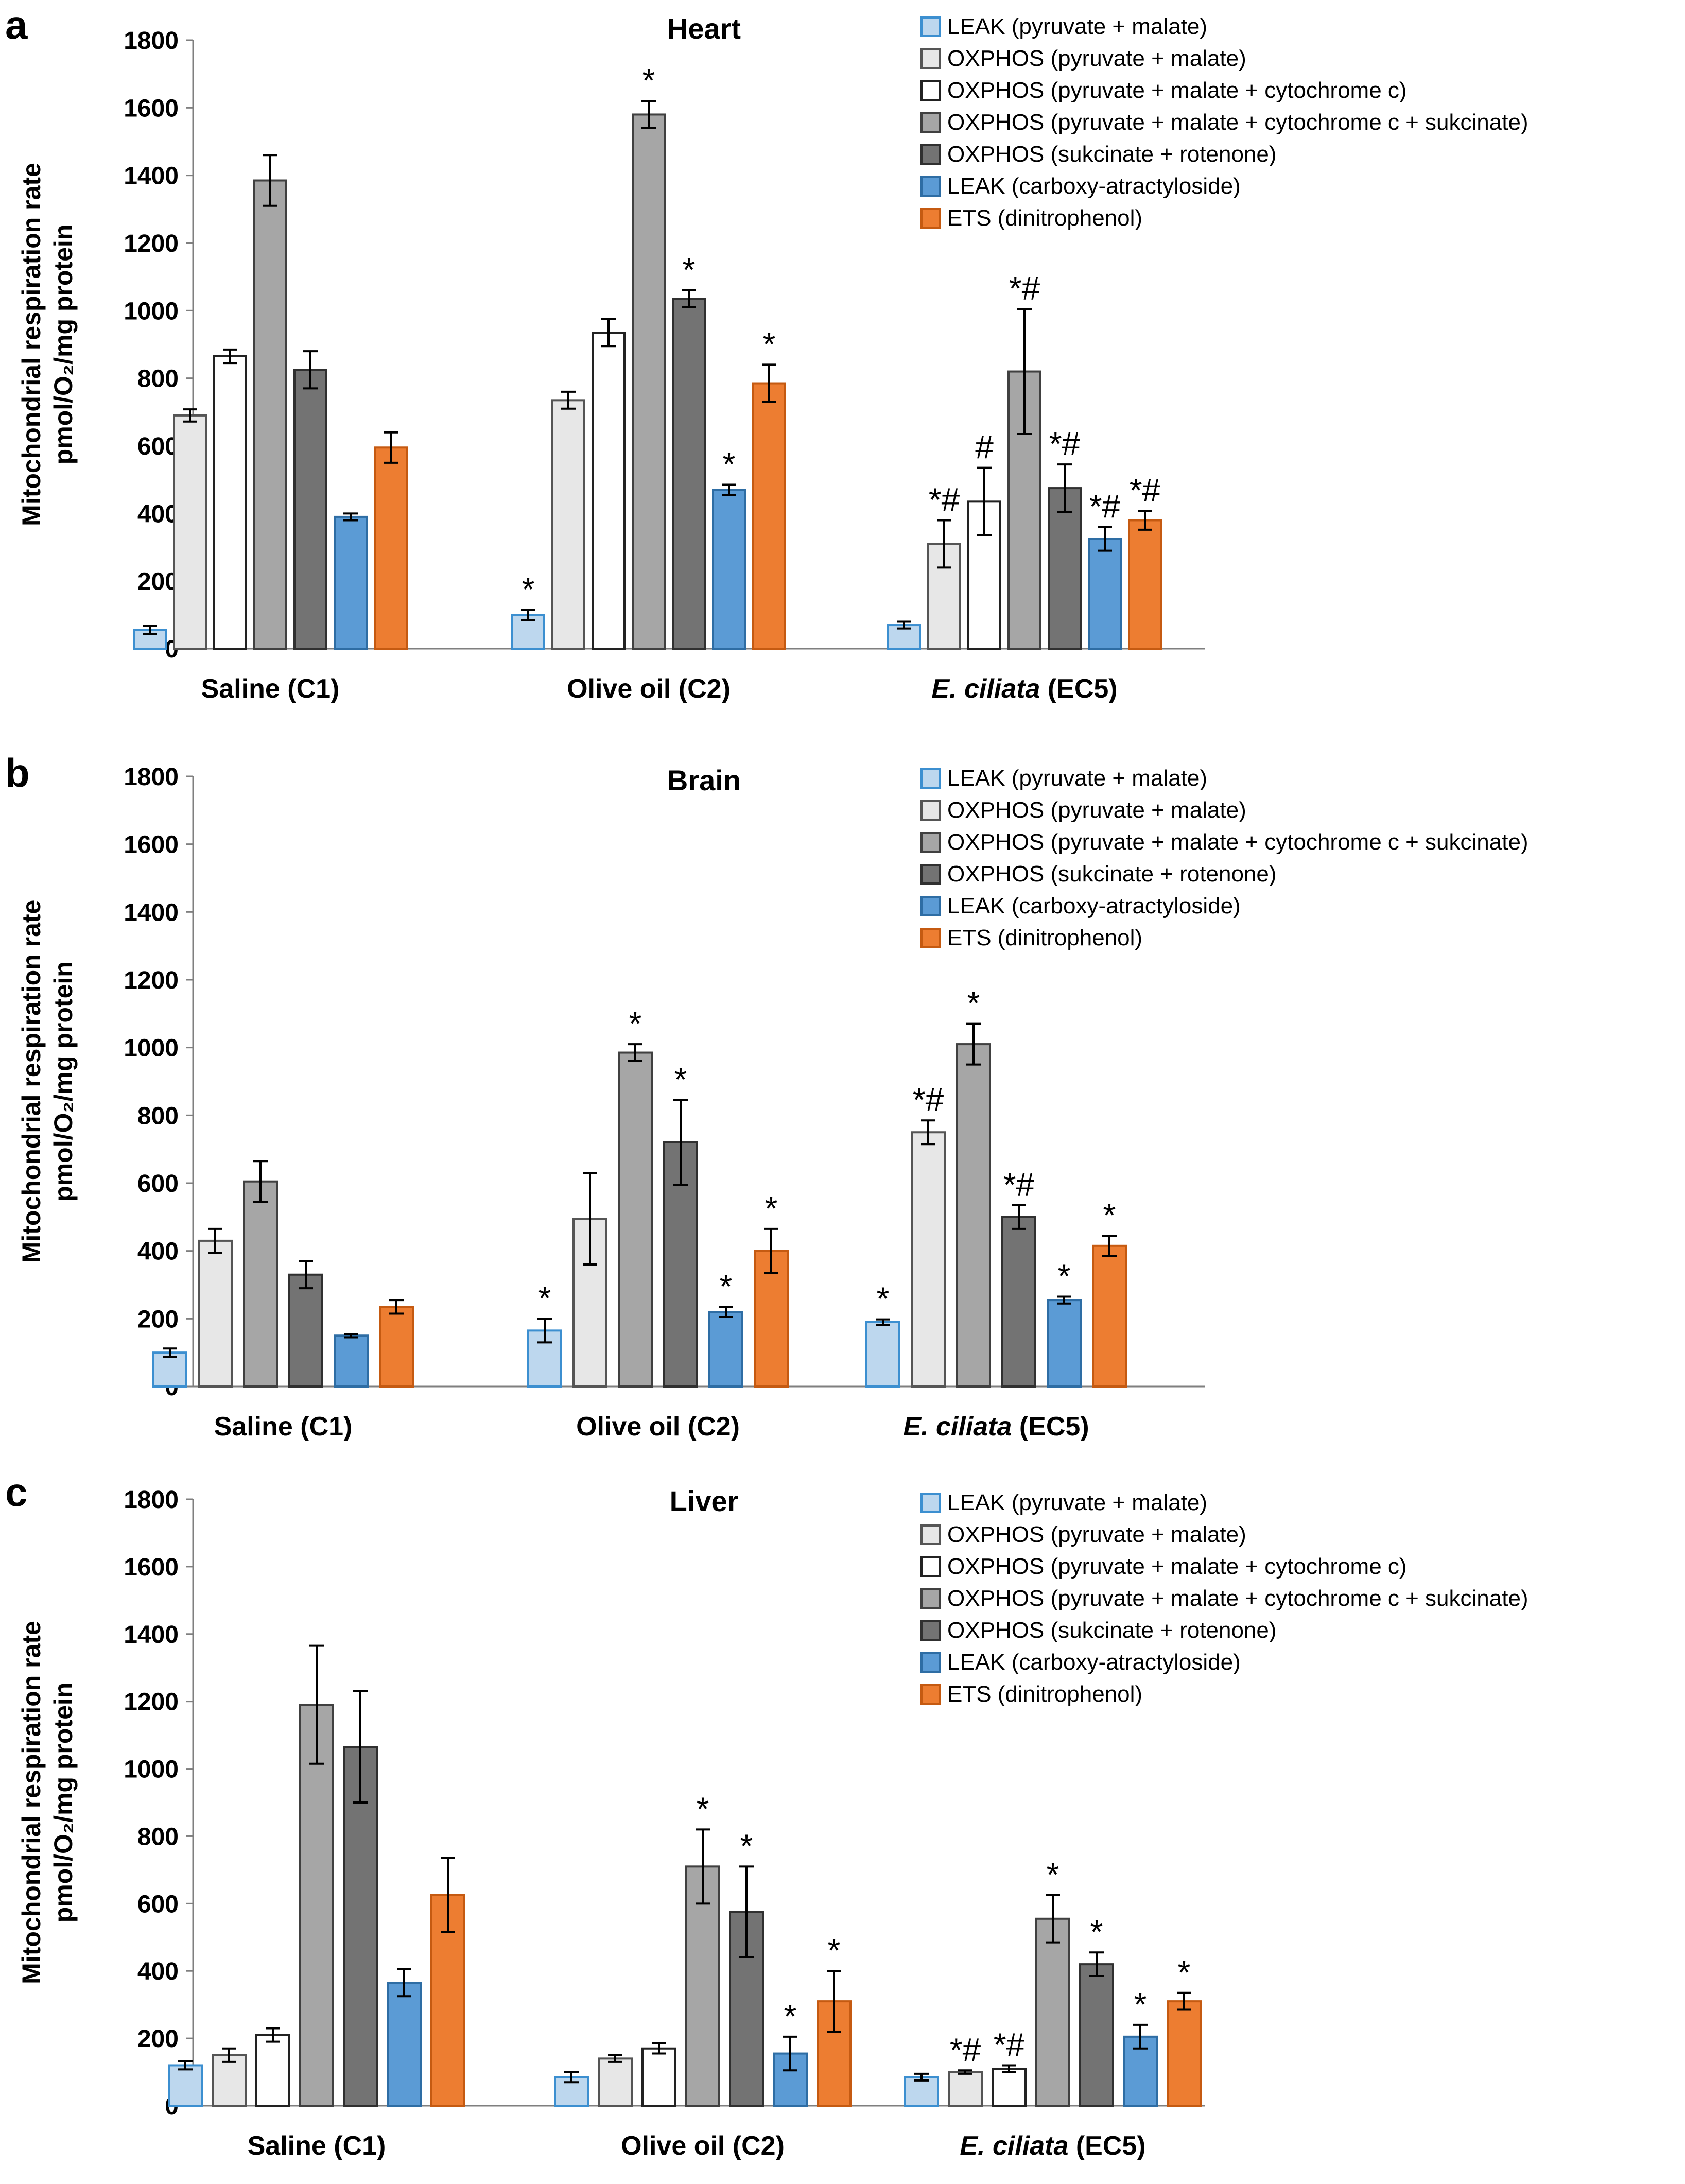 Image resolution: width=1685 pixels, height=2184 pixels. I want to click on x-tick-label: Saline (C1), so click(317, 2146).